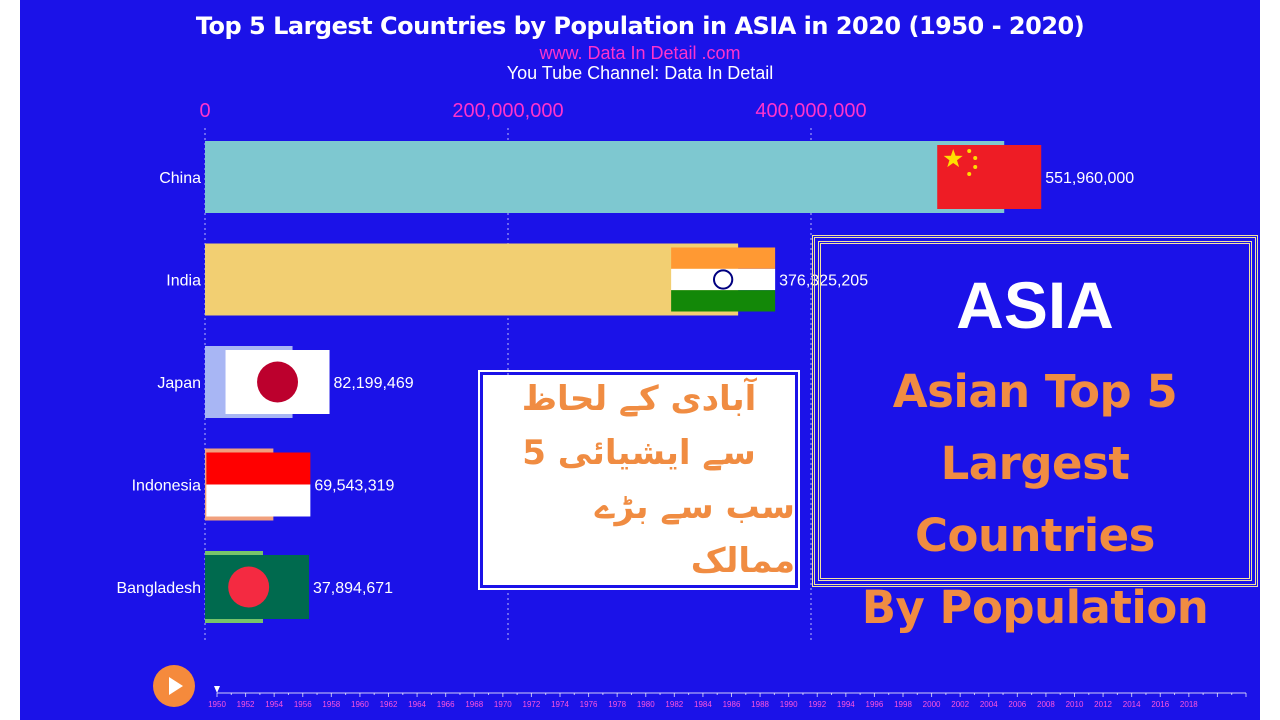 Image resolution: width=1280 pixels, height=720 pixels. I want to click on timeline-year-label: 2006, so click(1017, 704).